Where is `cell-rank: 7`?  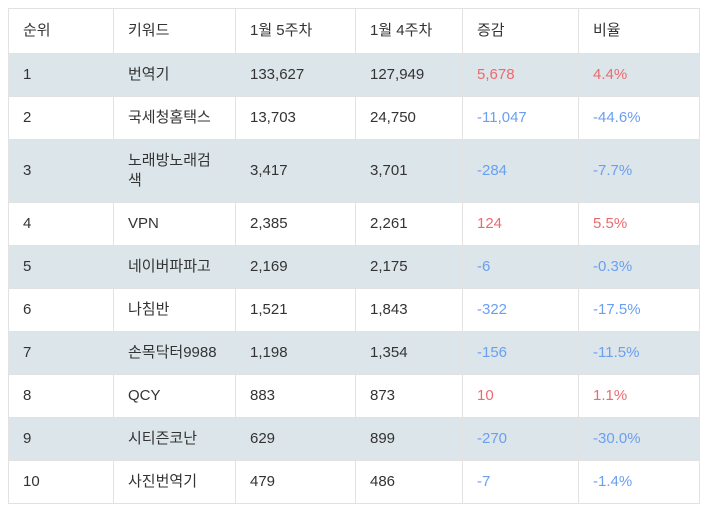
cell-rank: 7 is located at coordinates (61, 353).